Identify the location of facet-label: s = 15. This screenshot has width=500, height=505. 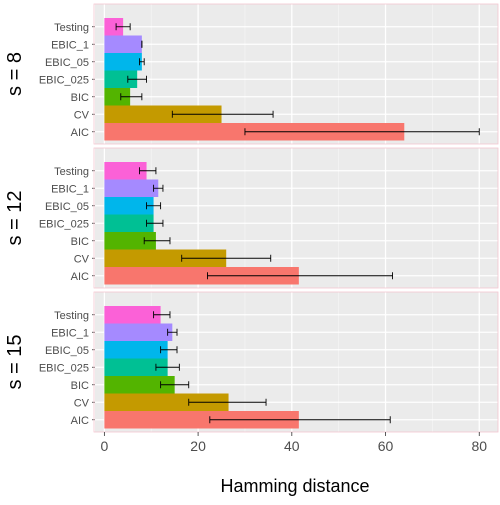
(15, 361).